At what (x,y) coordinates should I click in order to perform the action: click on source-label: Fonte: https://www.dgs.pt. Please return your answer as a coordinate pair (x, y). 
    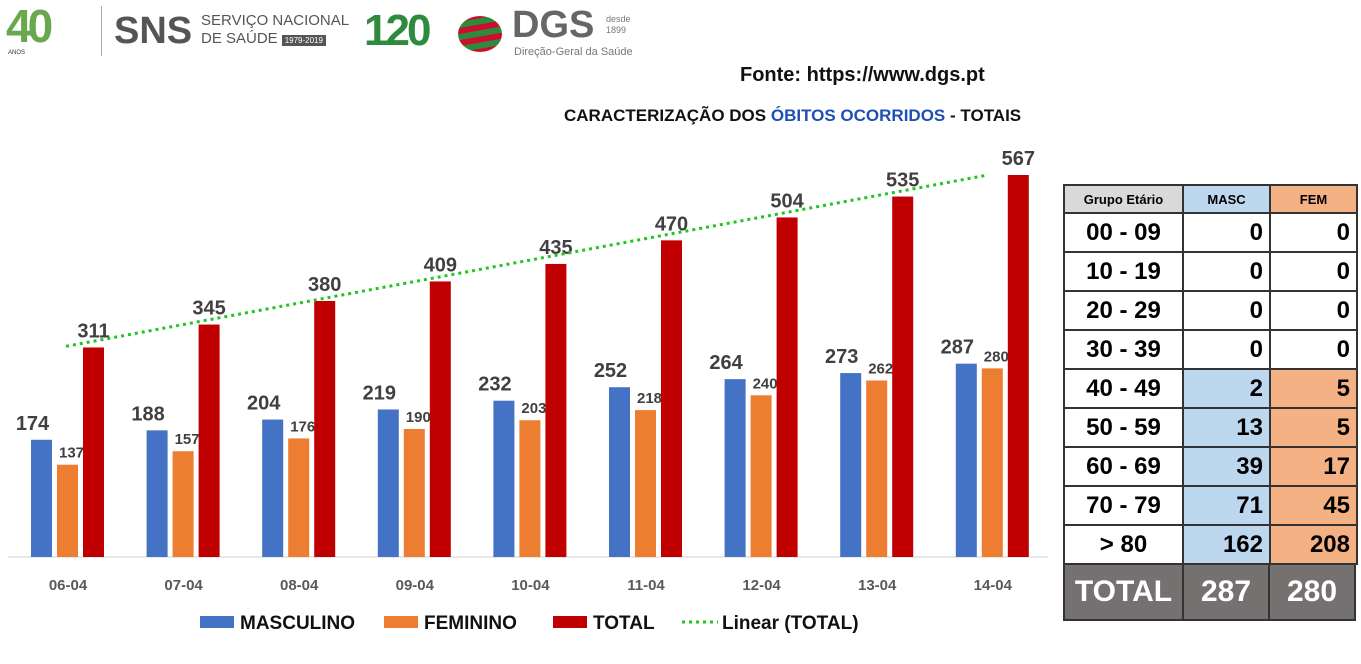
    Looking at the image, I should click on (862, 75).